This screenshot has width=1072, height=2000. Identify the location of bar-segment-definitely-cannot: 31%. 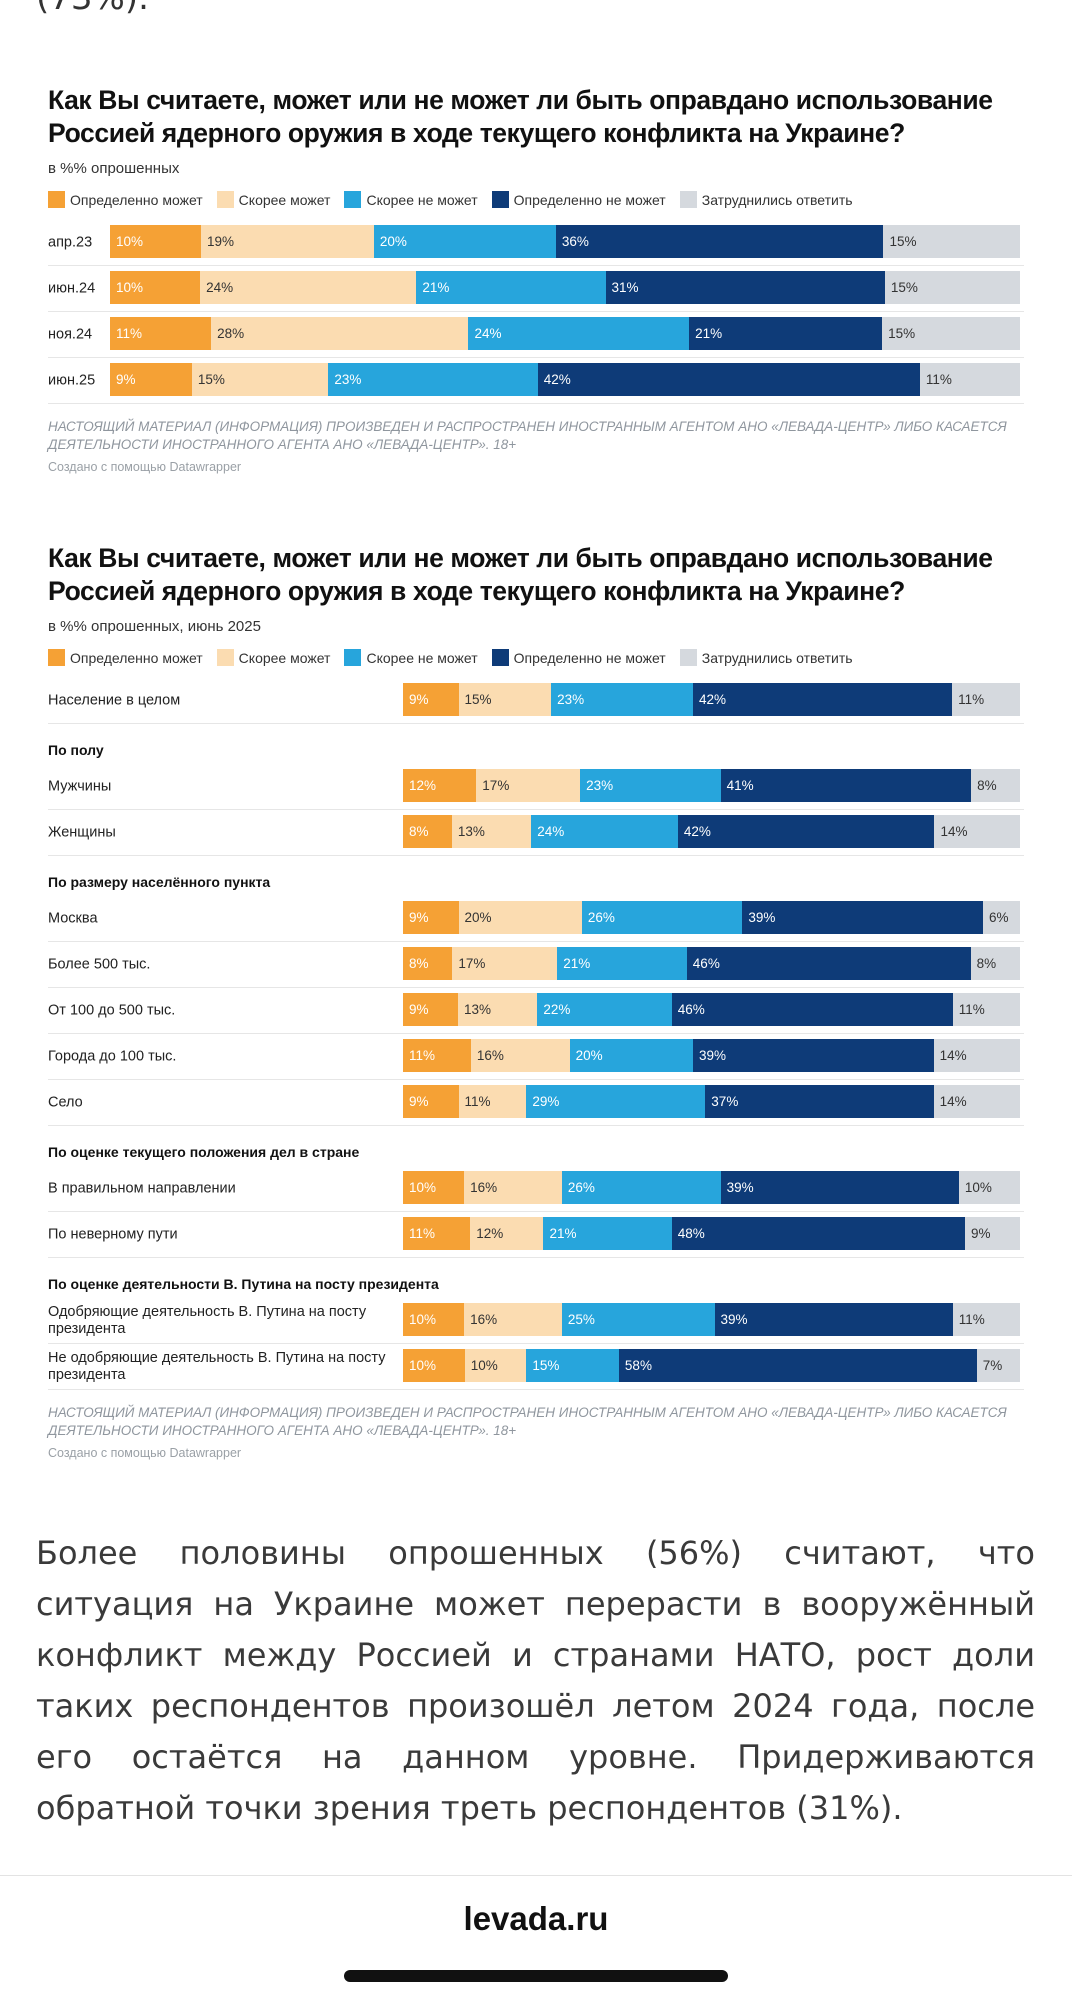
(745, 287).